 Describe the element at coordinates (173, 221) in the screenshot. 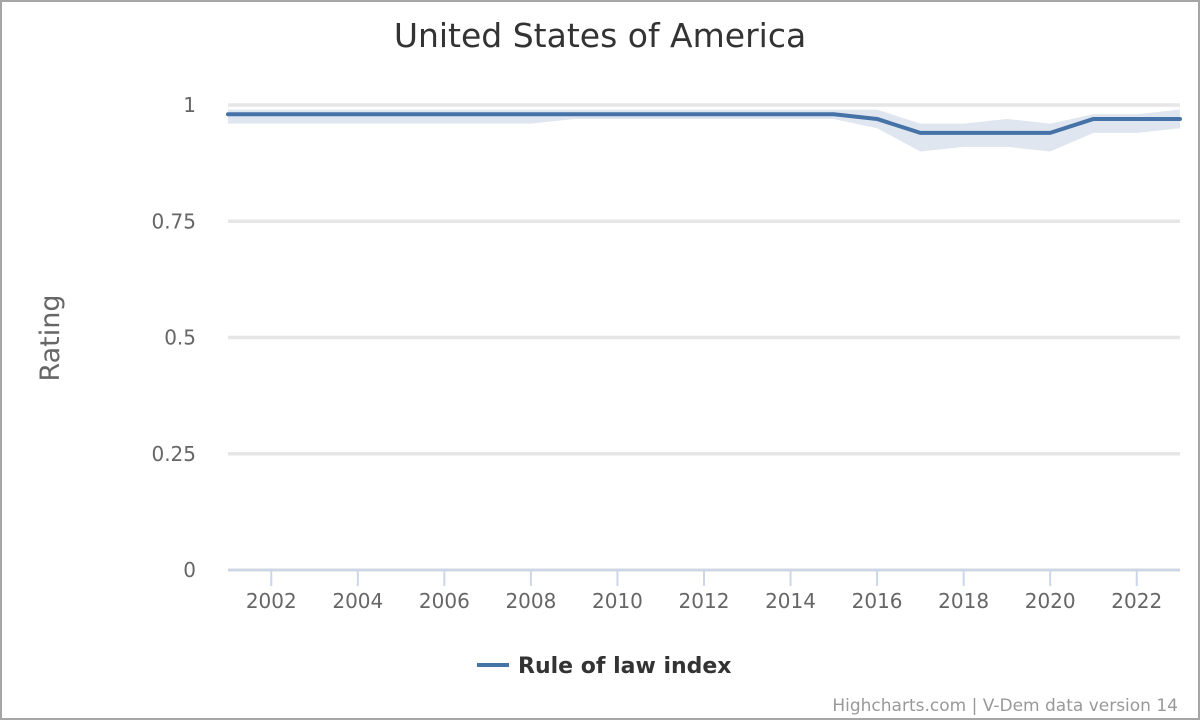

I see `y-tick-label: 0.75` at that location.